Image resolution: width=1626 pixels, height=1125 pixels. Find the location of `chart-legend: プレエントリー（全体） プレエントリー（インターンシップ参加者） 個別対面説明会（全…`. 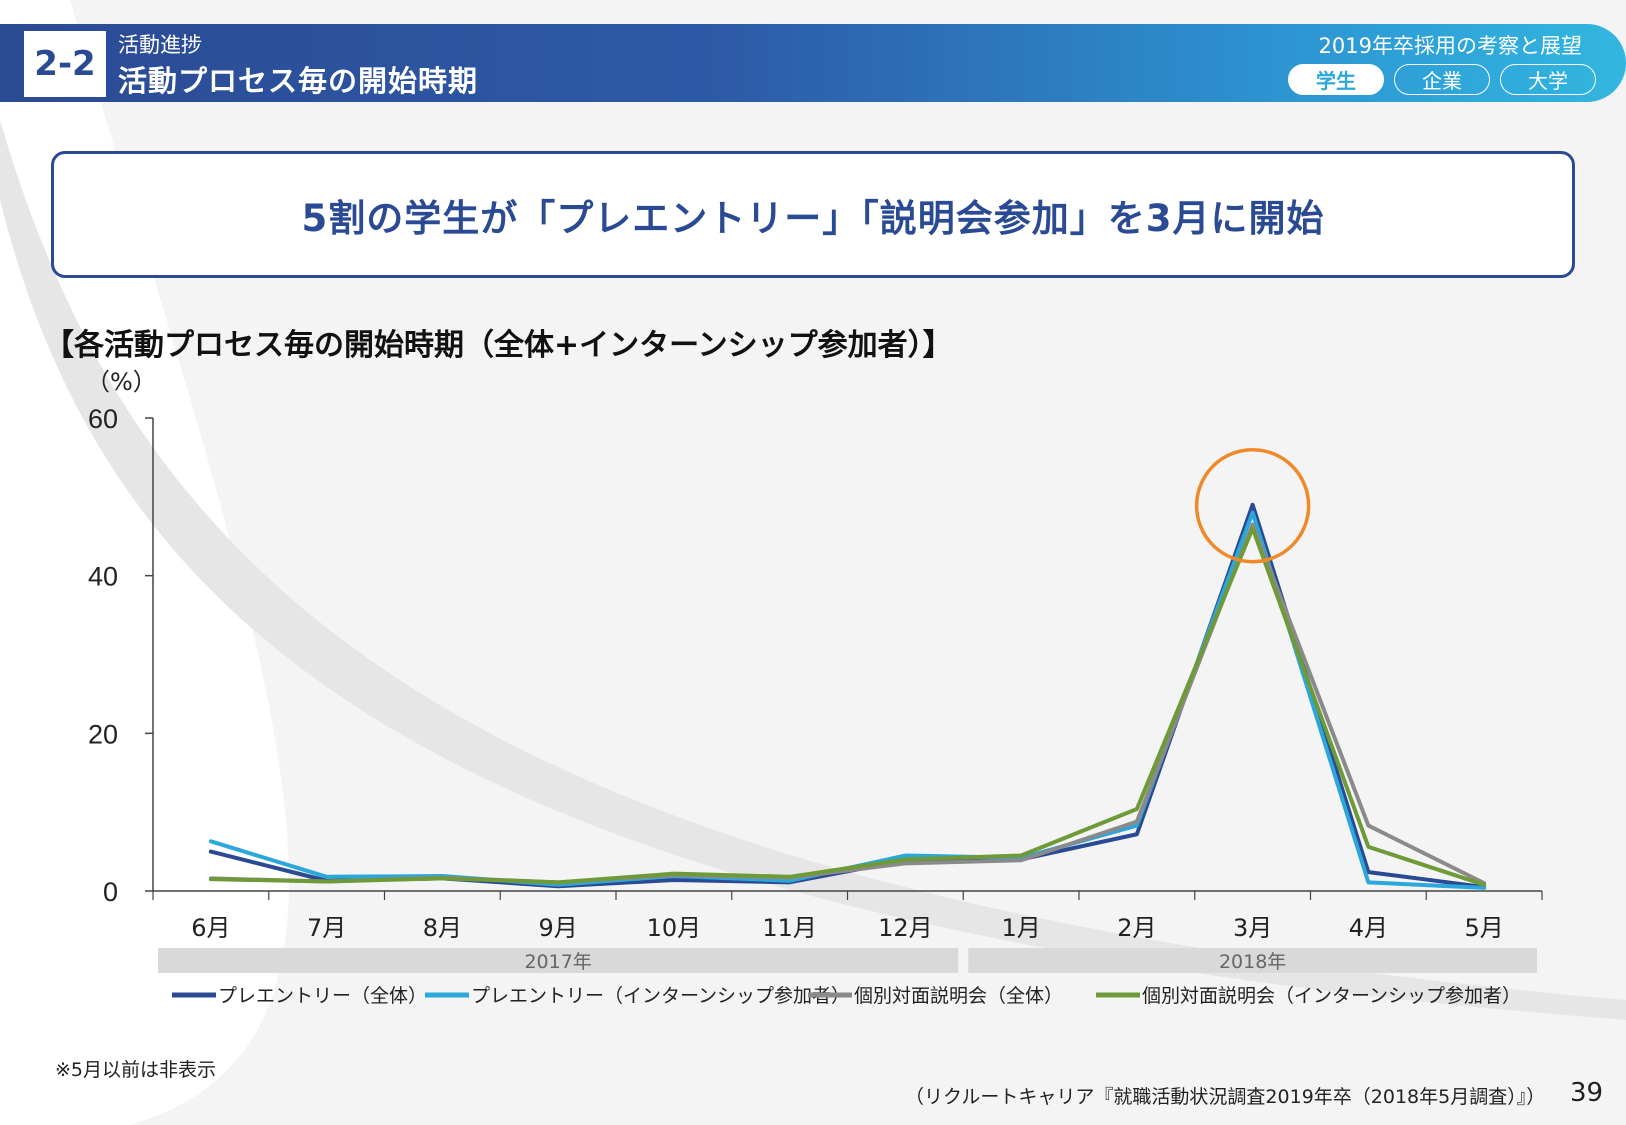

chart-legend: プレエントリー（全体） プレエントリー（インターンシップ参加者） 個別対面説明会（全… is located at coordinates (846, 996).